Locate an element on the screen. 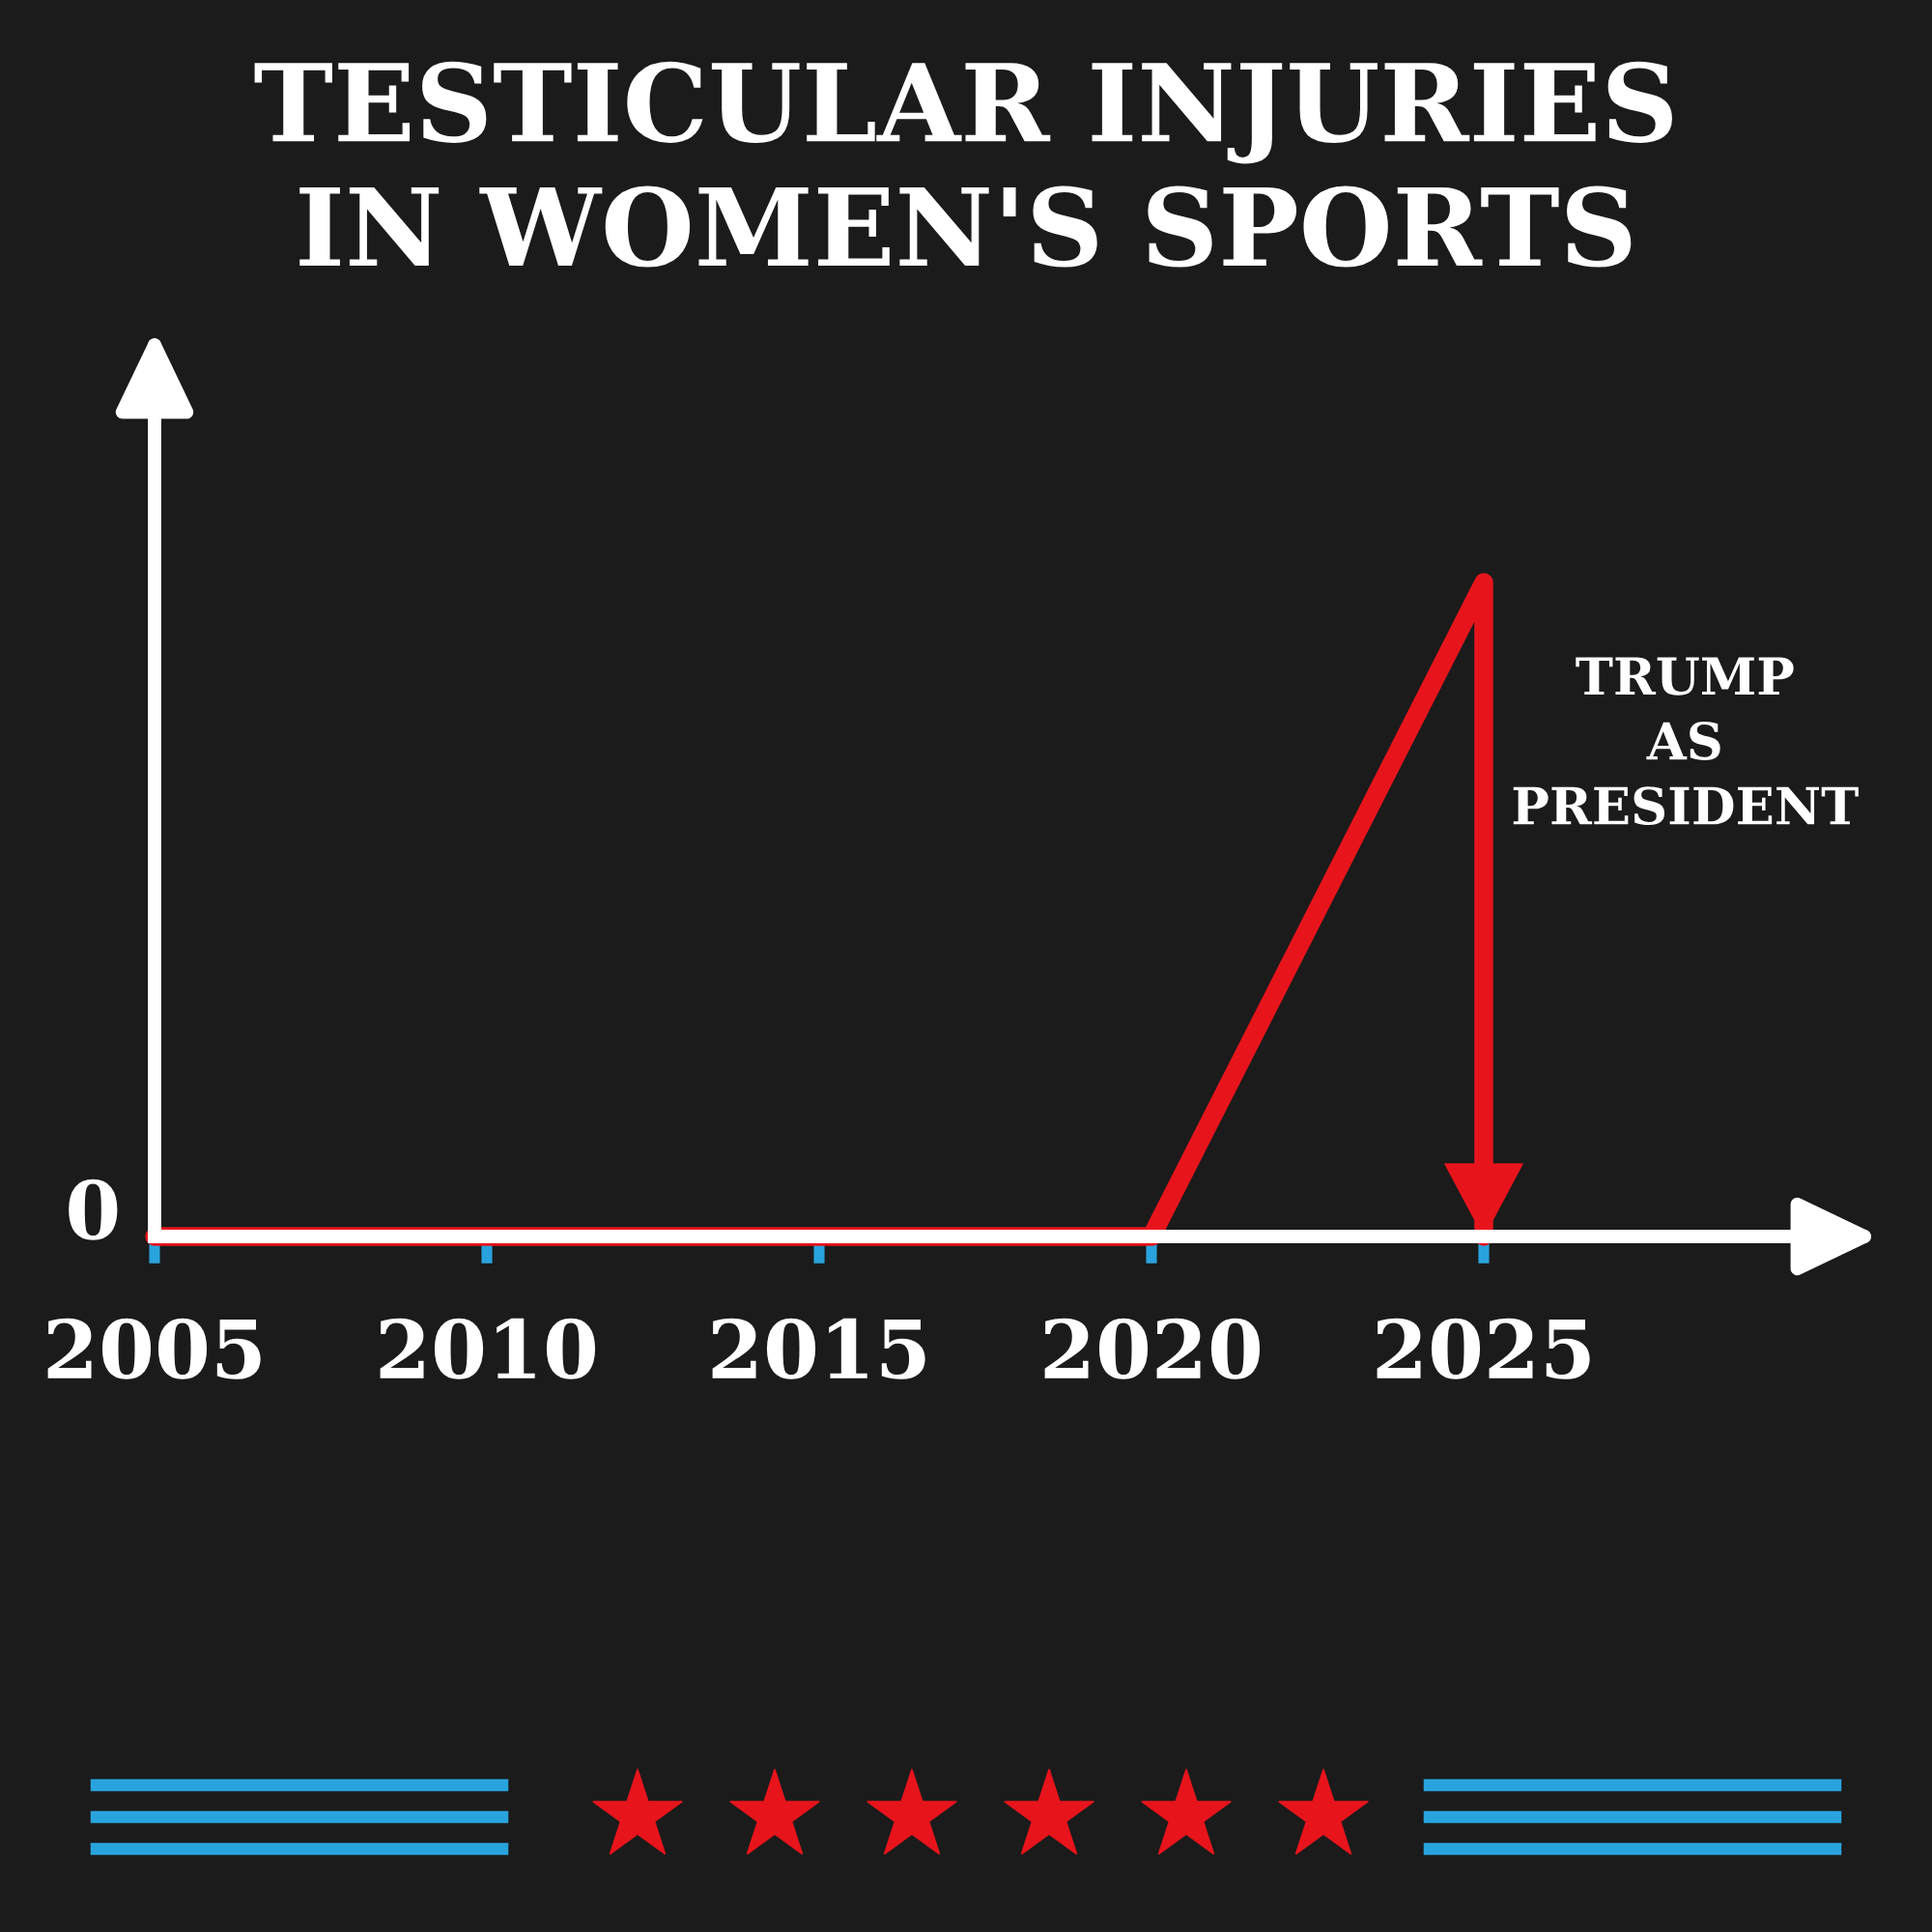 This screenshot has width=1932, height=1932. x-tick-label: 2015 is located at coordinates (818, 1348).